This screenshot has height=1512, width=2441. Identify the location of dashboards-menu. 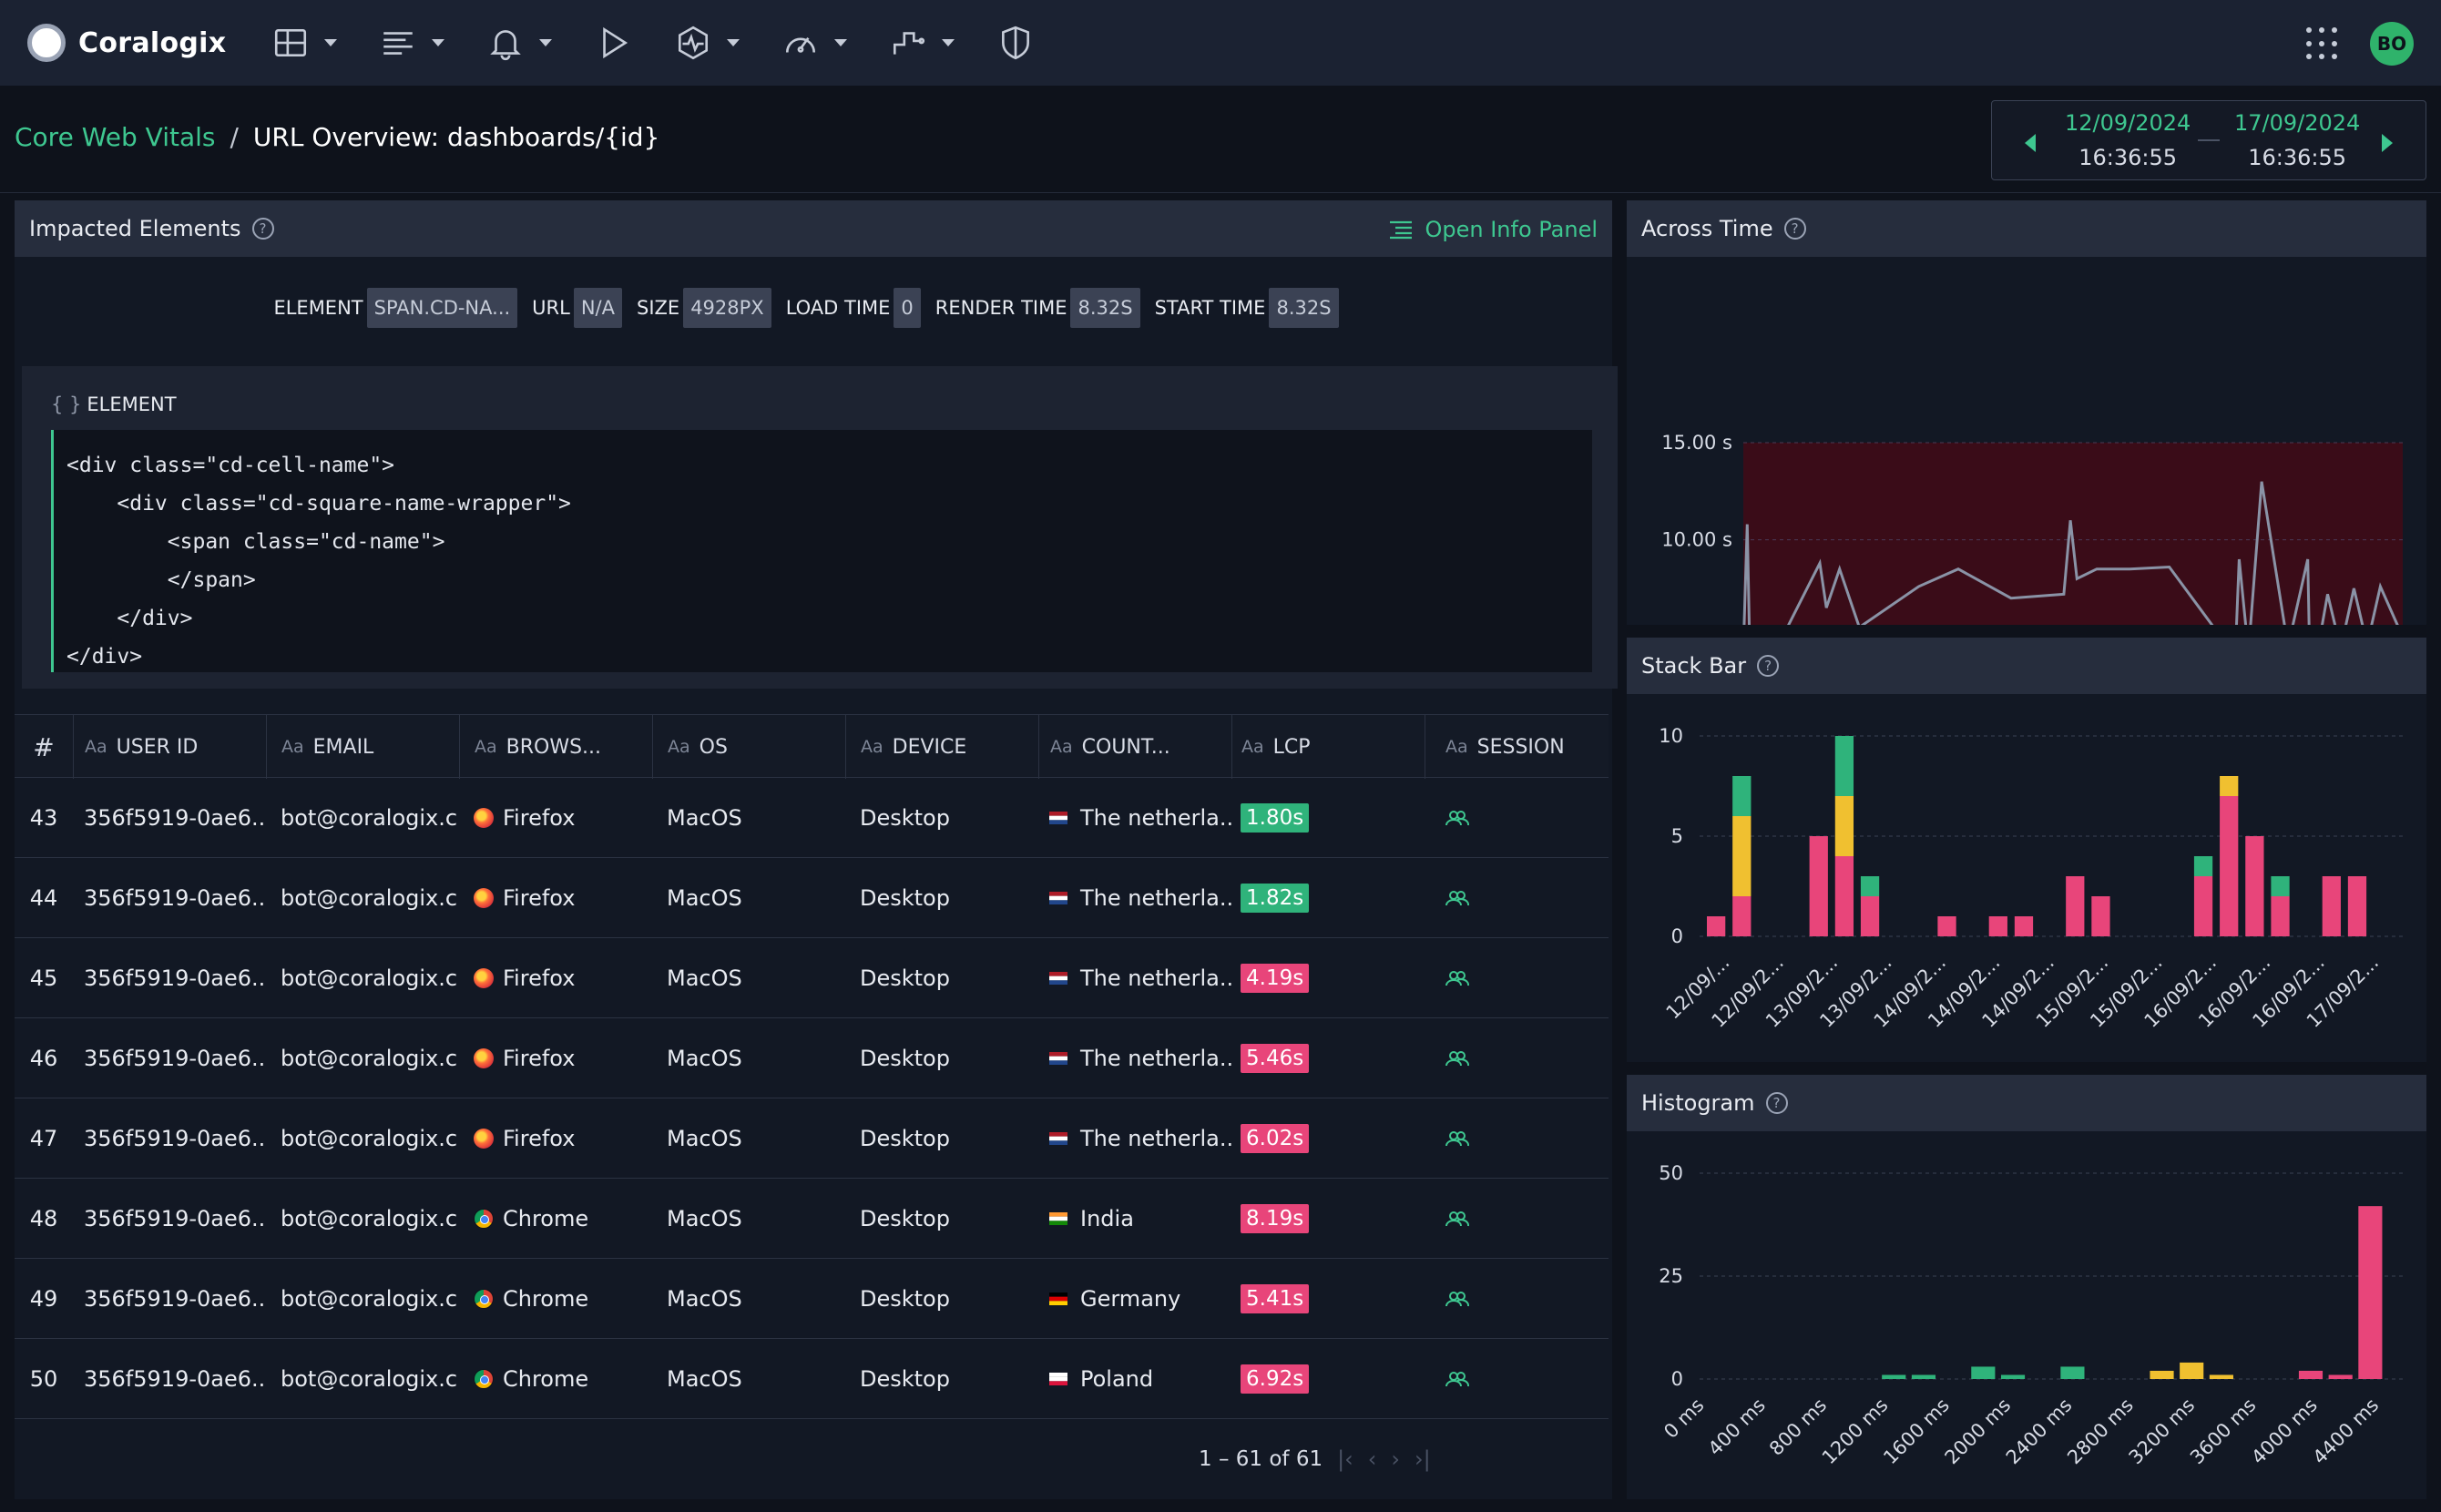
(304, 42).